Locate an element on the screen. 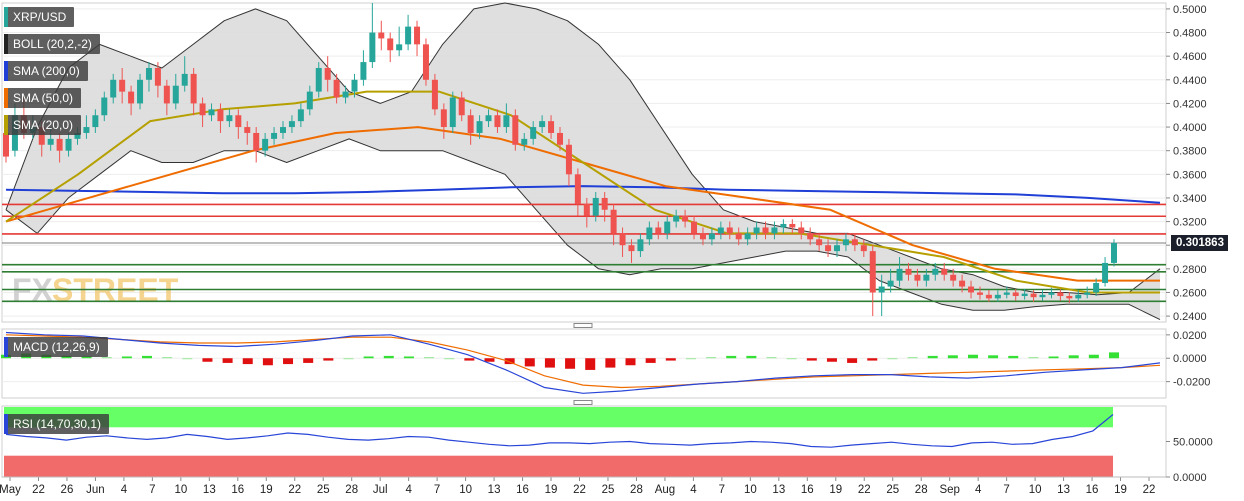 This screenshot has height=501, width=1244. price-tick-label: 0.3200 is located at coordinates (1190, 223).